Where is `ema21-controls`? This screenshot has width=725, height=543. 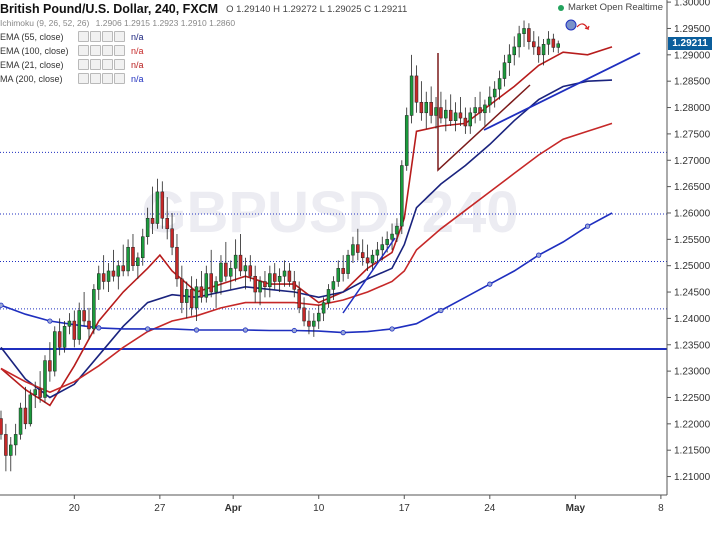
ema21-controls is located at coordinates (101, 64).